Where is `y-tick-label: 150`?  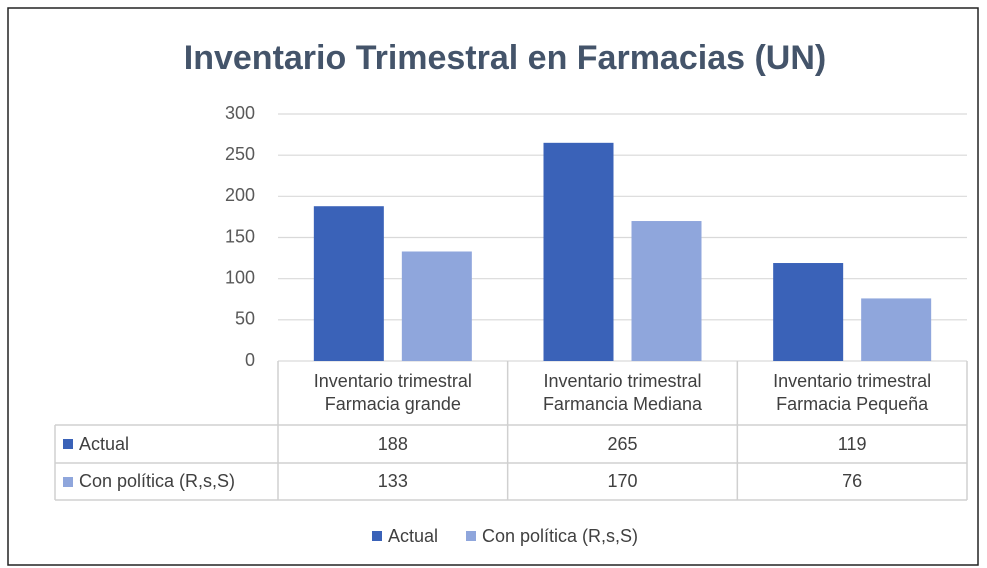
y-tick-label: 150 is located at coordinates (240, 236).